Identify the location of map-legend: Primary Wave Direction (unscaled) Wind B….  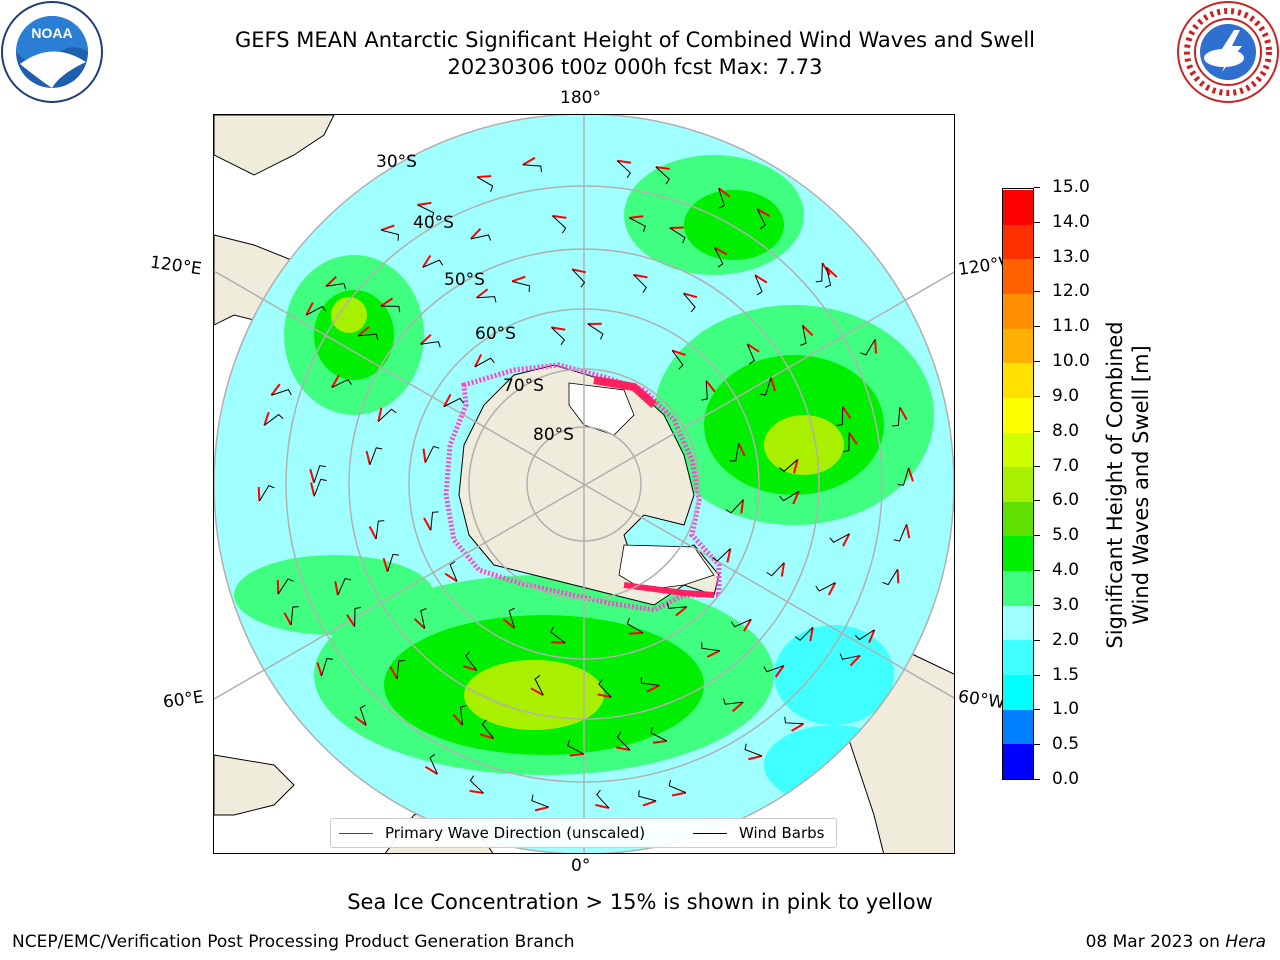
(583, 833).